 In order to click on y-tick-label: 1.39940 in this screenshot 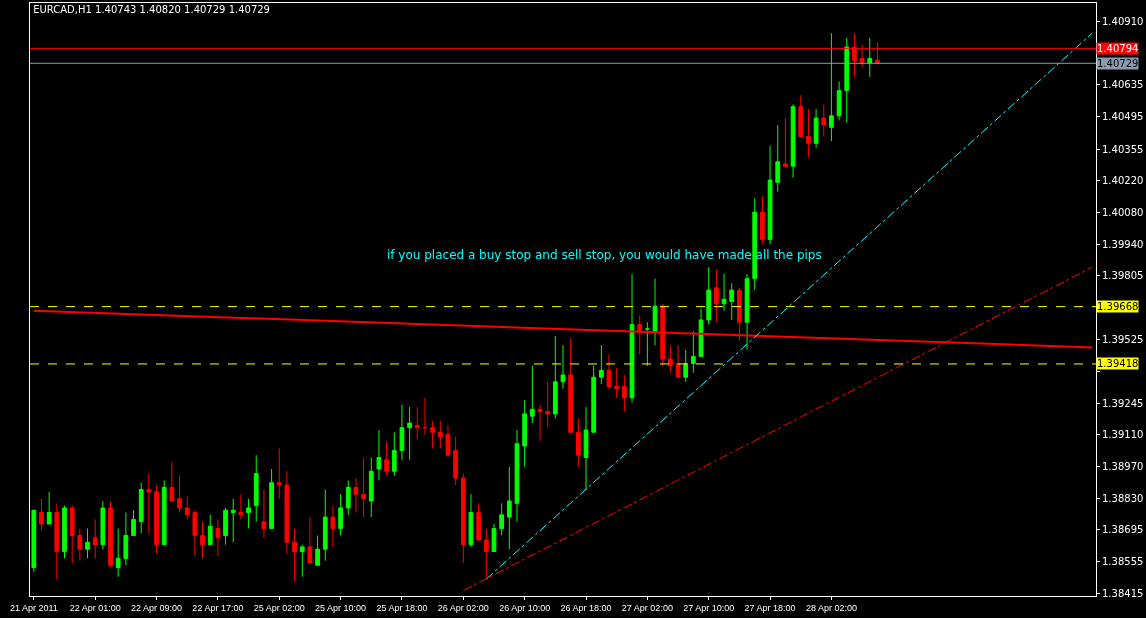, I will do `click(1123, 244)`.